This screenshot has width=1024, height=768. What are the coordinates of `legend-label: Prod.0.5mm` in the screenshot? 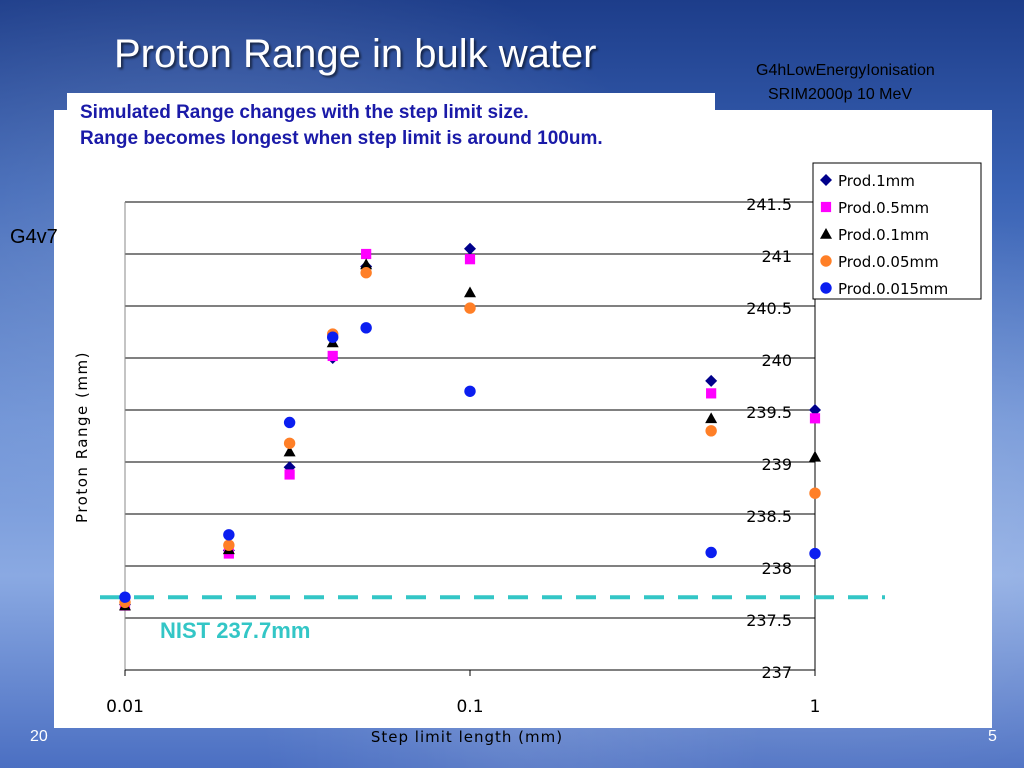 It's located at (883, 208).